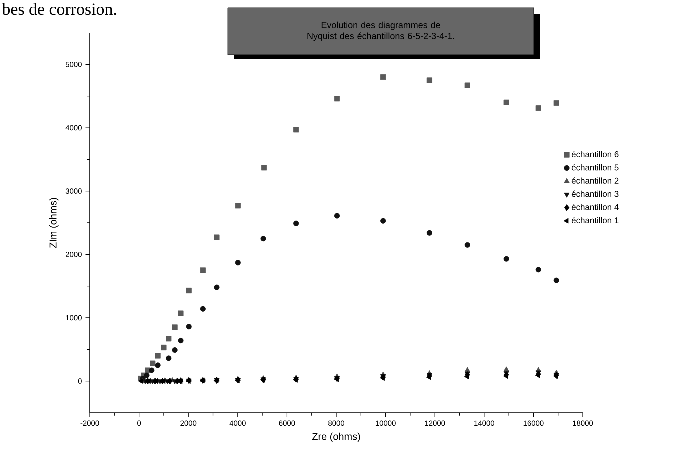 This screenshot has width=674, height=469. What do you see at coordinates (595, 167) in the screenshot?
I see `legend-label: échantillon 5` at bounding box center [595, 167].